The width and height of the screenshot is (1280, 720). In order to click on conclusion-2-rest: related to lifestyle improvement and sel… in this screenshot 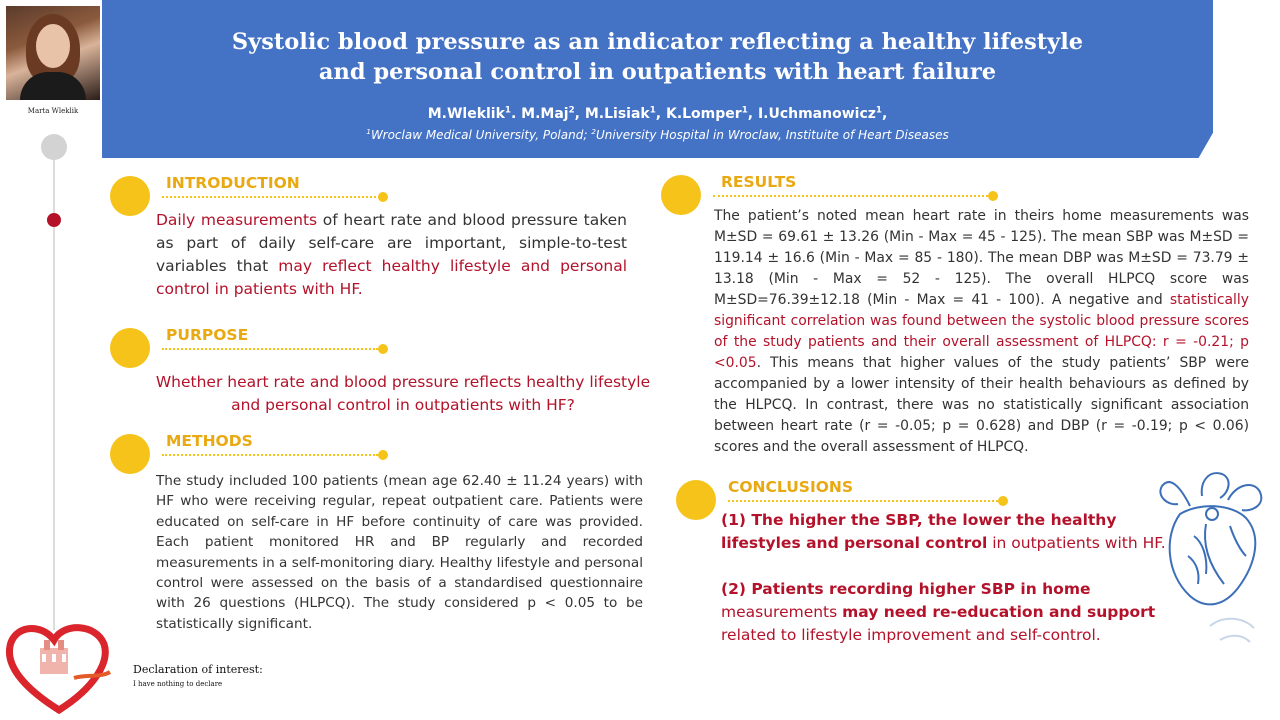, I will do `click(911, 635)`.